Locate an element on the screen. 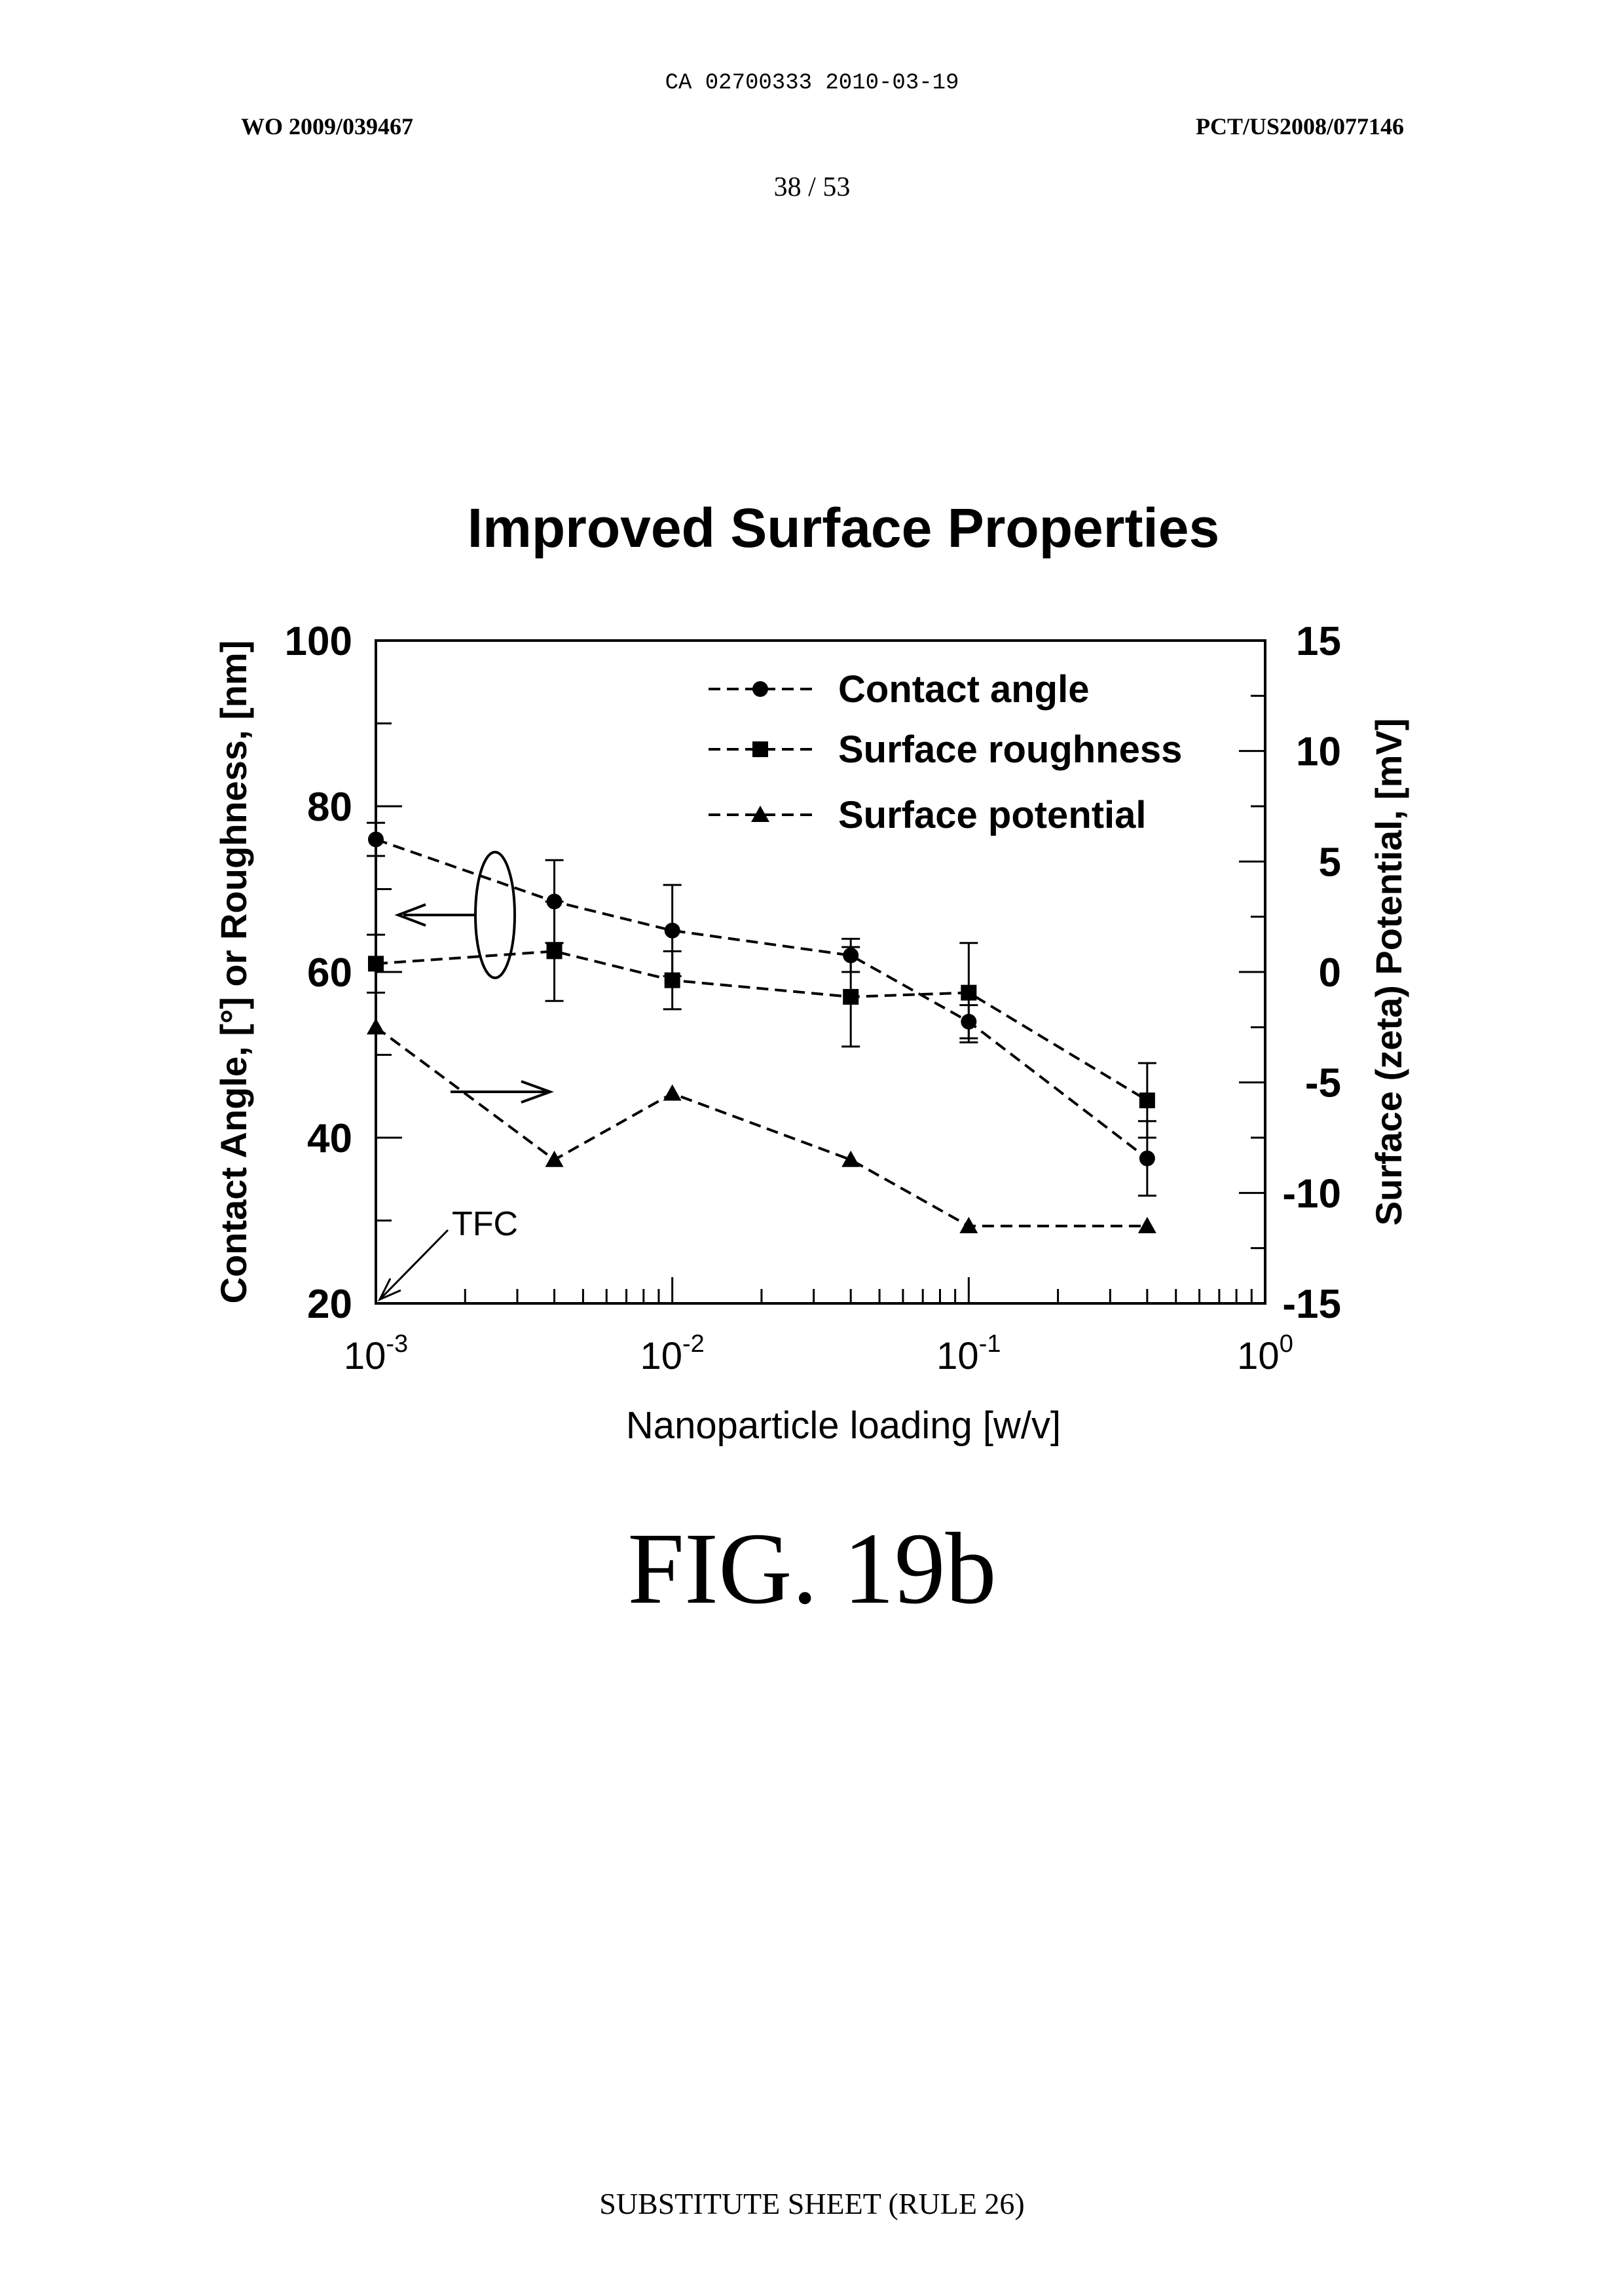  x-tick-label: 10⁻¹ is located at coordinates (968, 1353).